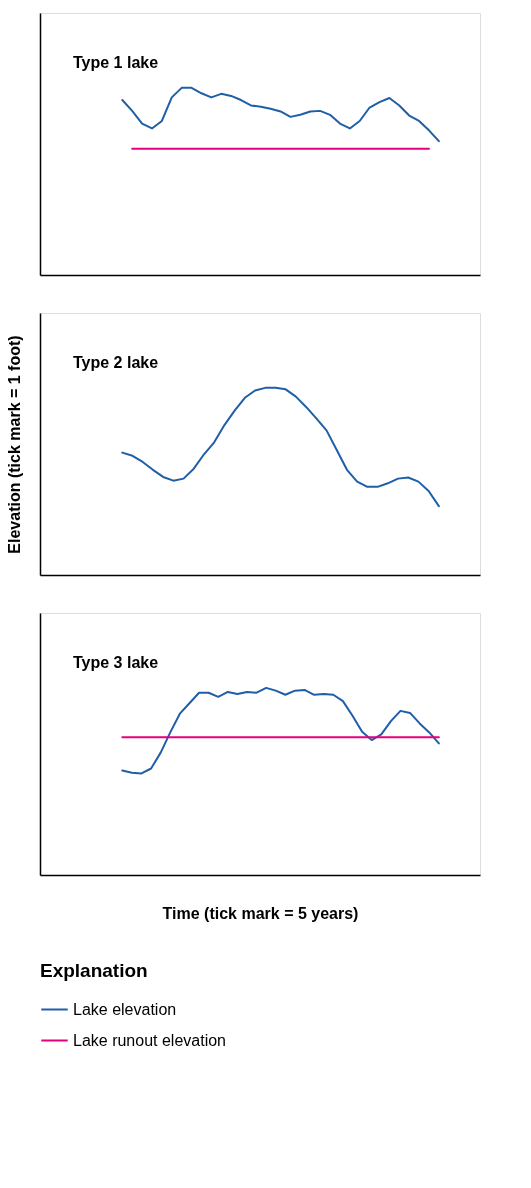  Describe the element at coordinates (116, 362) in the screenshot. I see `chart-title: Type 2 lake` at that location.